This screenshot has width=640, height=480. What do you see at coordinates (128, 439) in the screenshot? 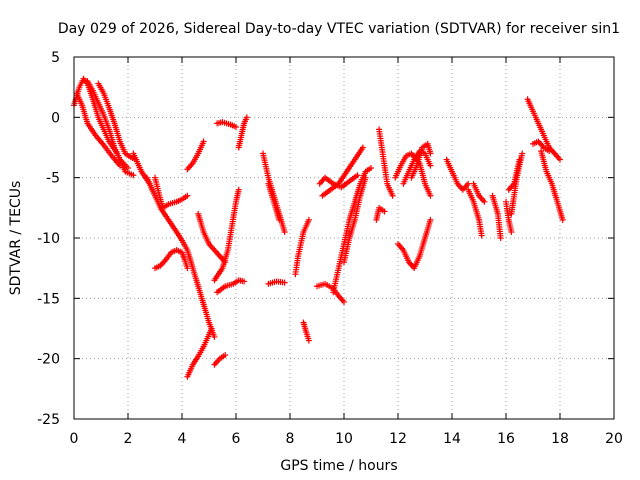
I see `x-tick-label: 2` at bounding box center [128, 439].